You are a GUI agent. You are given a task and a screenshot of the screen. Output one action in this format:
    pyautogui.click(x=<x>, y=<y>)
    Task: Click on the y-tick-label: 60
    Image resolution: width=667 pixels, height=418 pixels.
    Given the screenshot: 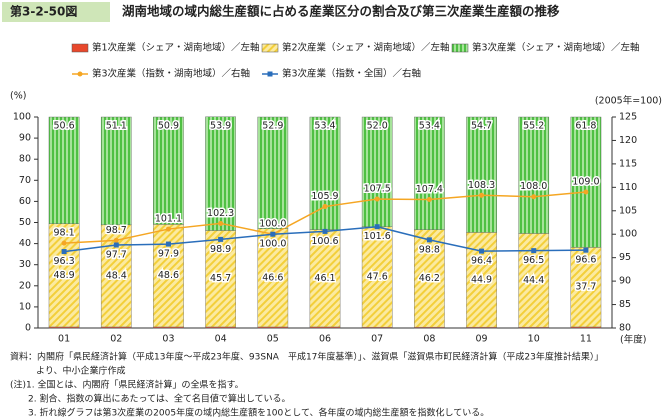 What is the action you would take?
    pyautogui.click(x=25, y=201)
    